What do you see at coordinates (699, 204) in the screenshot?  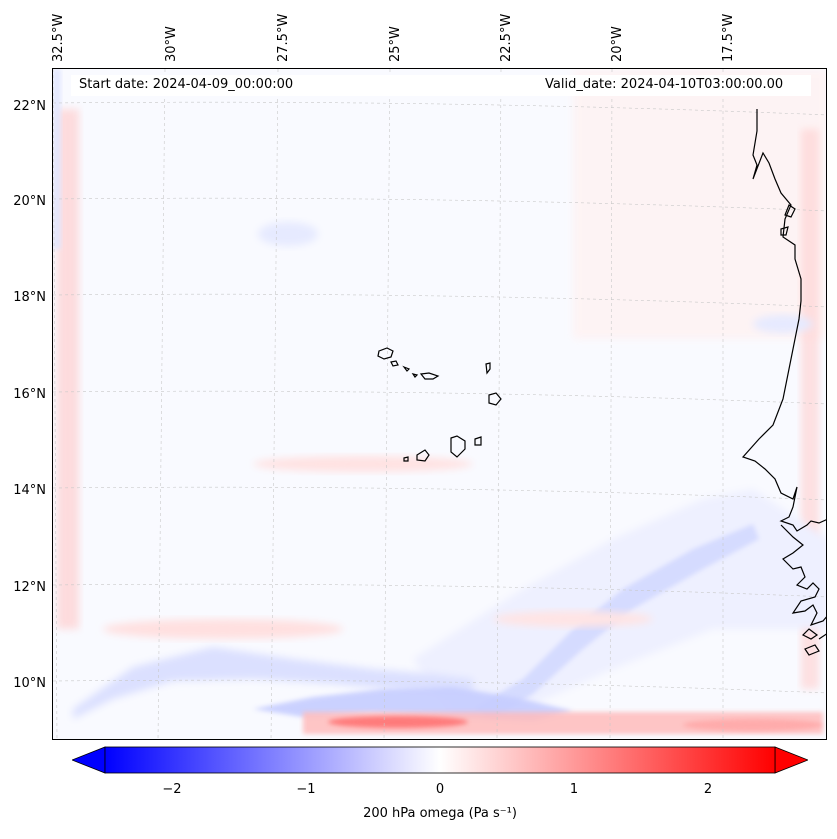 I see `field-positive-upper-right` at bounding box center [699, 204].